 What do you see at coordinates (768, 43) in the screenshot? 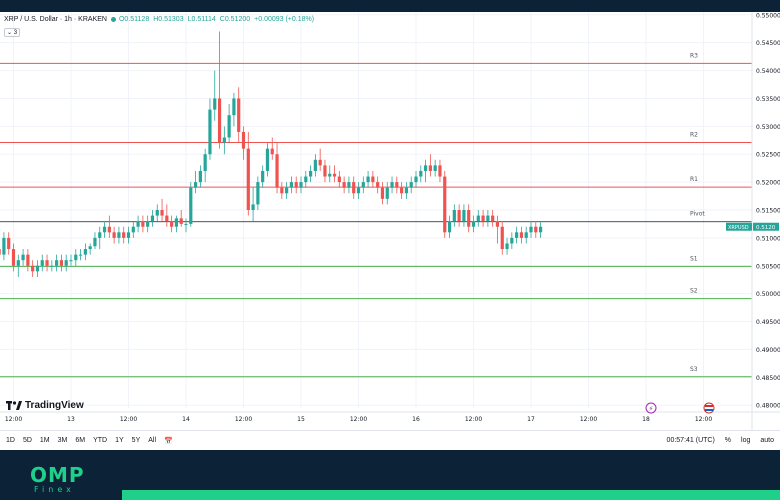
I see `price-tick-label: 0.54500` at bounding box center [768, 43].